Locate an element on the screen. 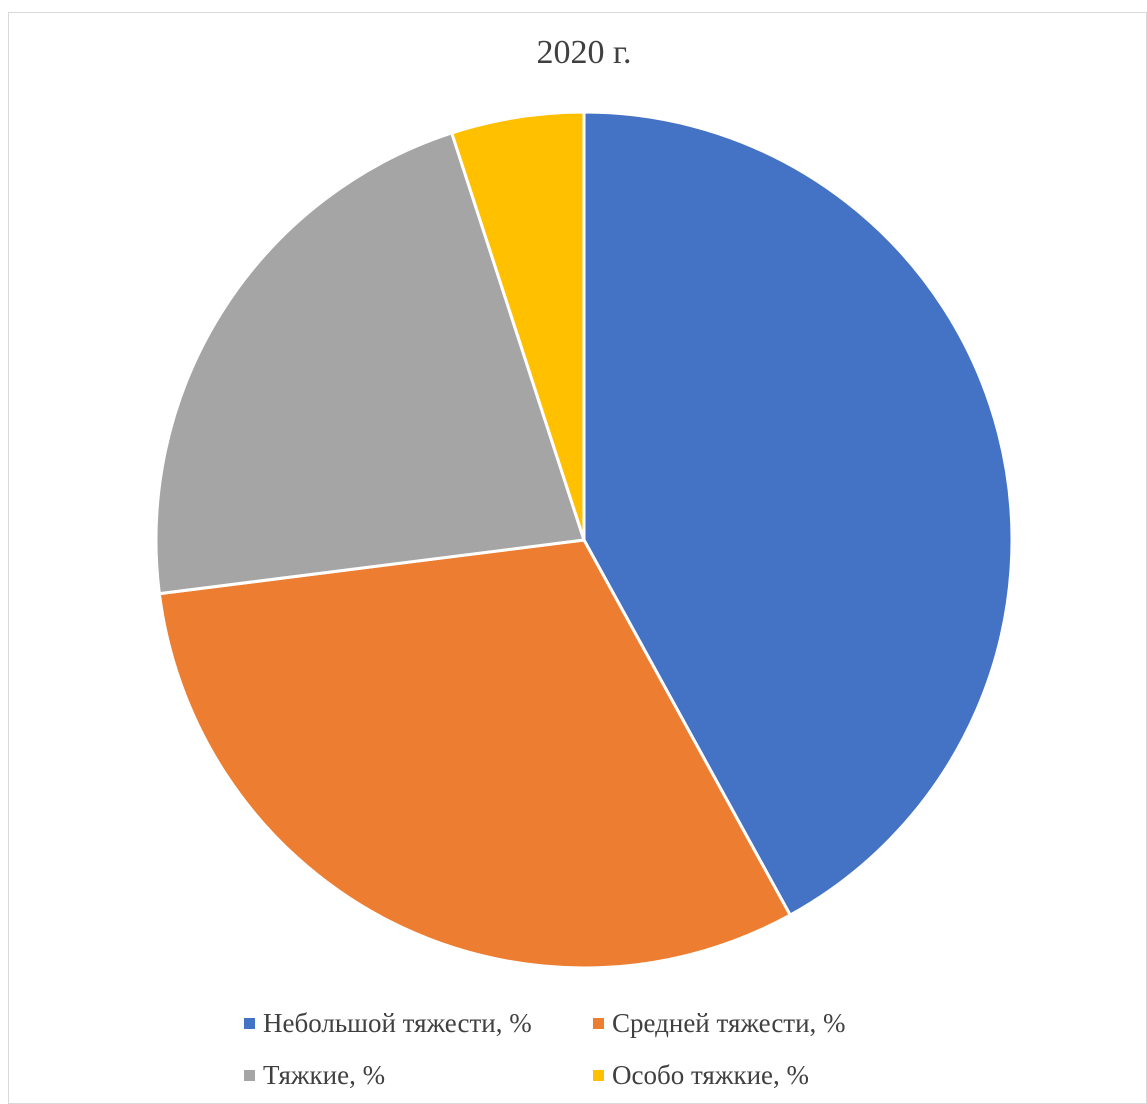 The image size is (1147, 1104). legend-item-0: Небольшой тяжести, % is located at coordinates (388, 1023).